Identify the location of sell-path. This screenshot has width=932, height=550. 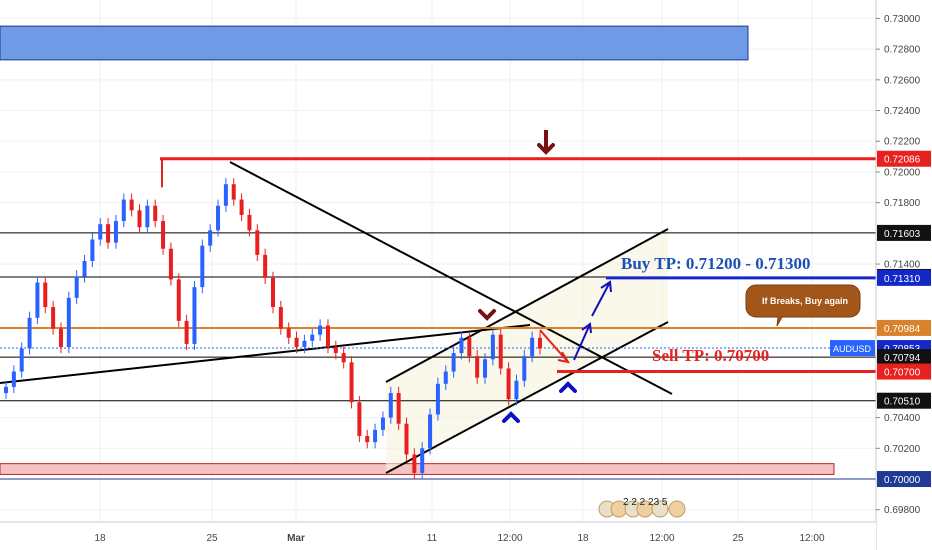
(554, 346).